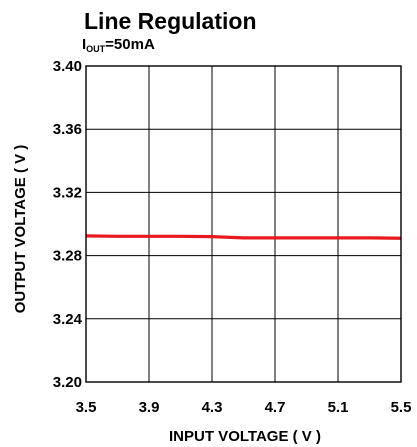 The height and width of the screenshot is (447, 417). I want to click on x-axis-label: INPUT VOLTAGE ( V ), so click(245, 436).